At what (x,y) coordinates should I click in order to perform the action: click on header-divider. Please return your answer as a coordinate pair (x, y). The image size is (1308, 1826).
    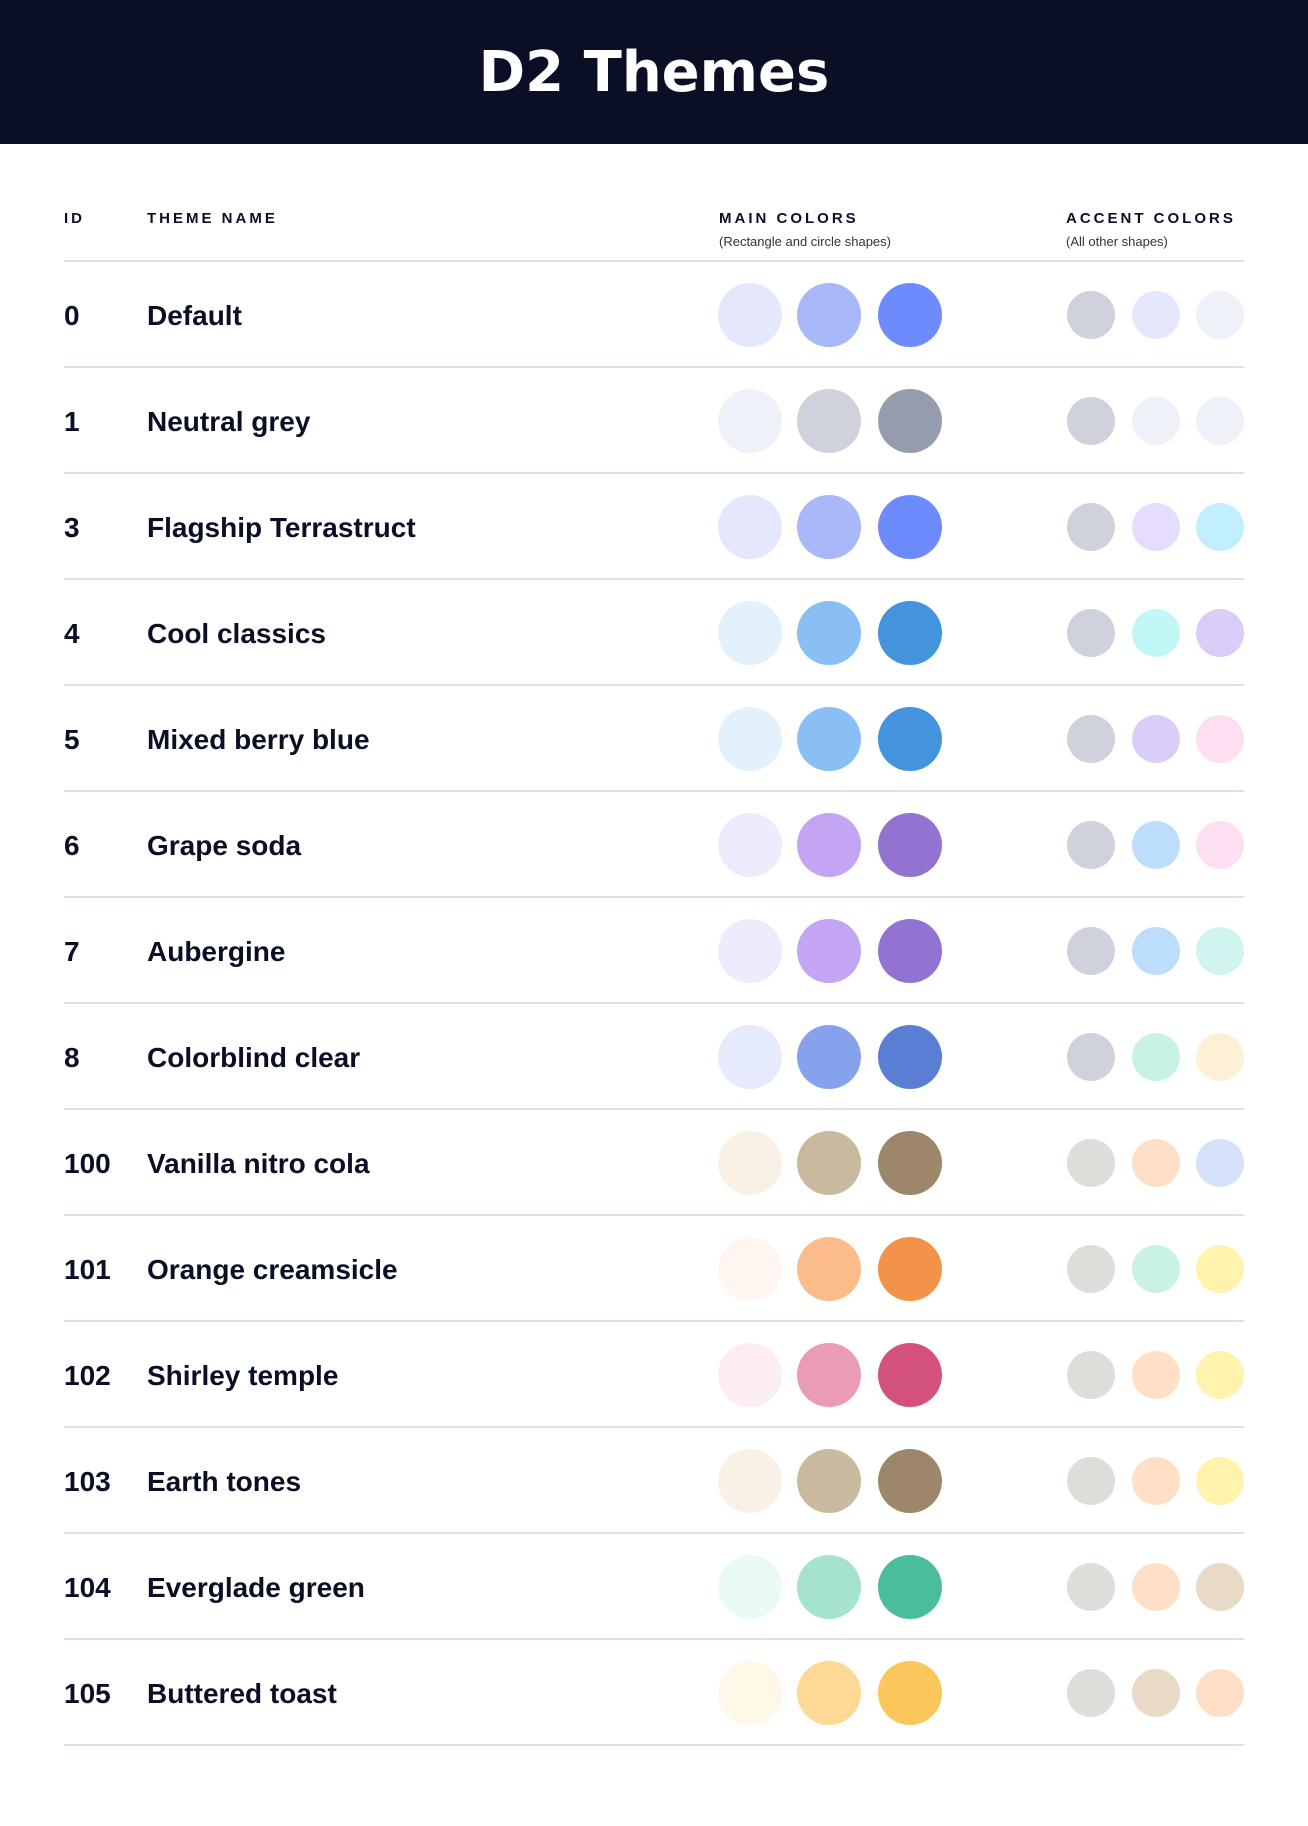
    Looking at the image, I should click on (654, 261).